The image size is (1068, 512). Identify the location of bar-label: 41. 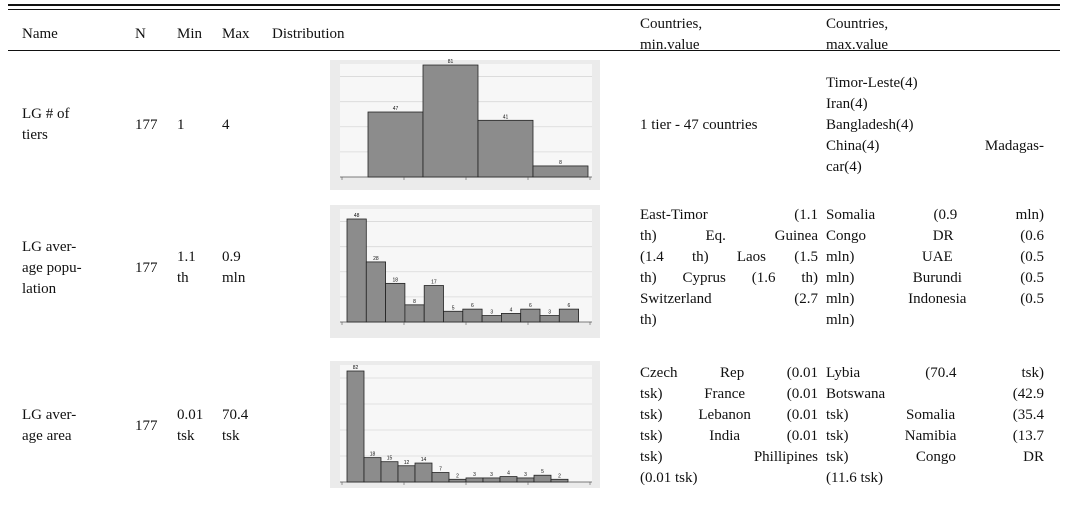
(506, 117).